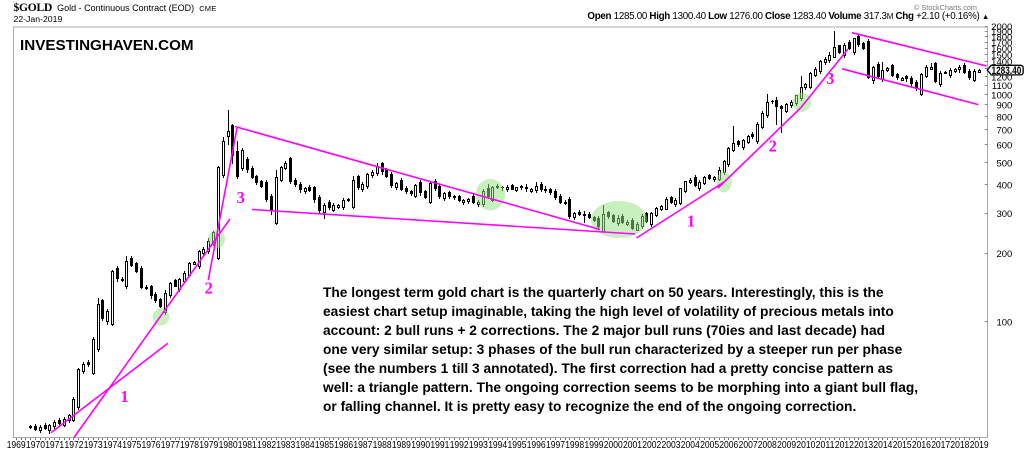 The width and height of the screenshot is (1024, 451). Describe the element at coordinates (1004, 254) in the screenshot. I see `svg-text: 200` at that location.